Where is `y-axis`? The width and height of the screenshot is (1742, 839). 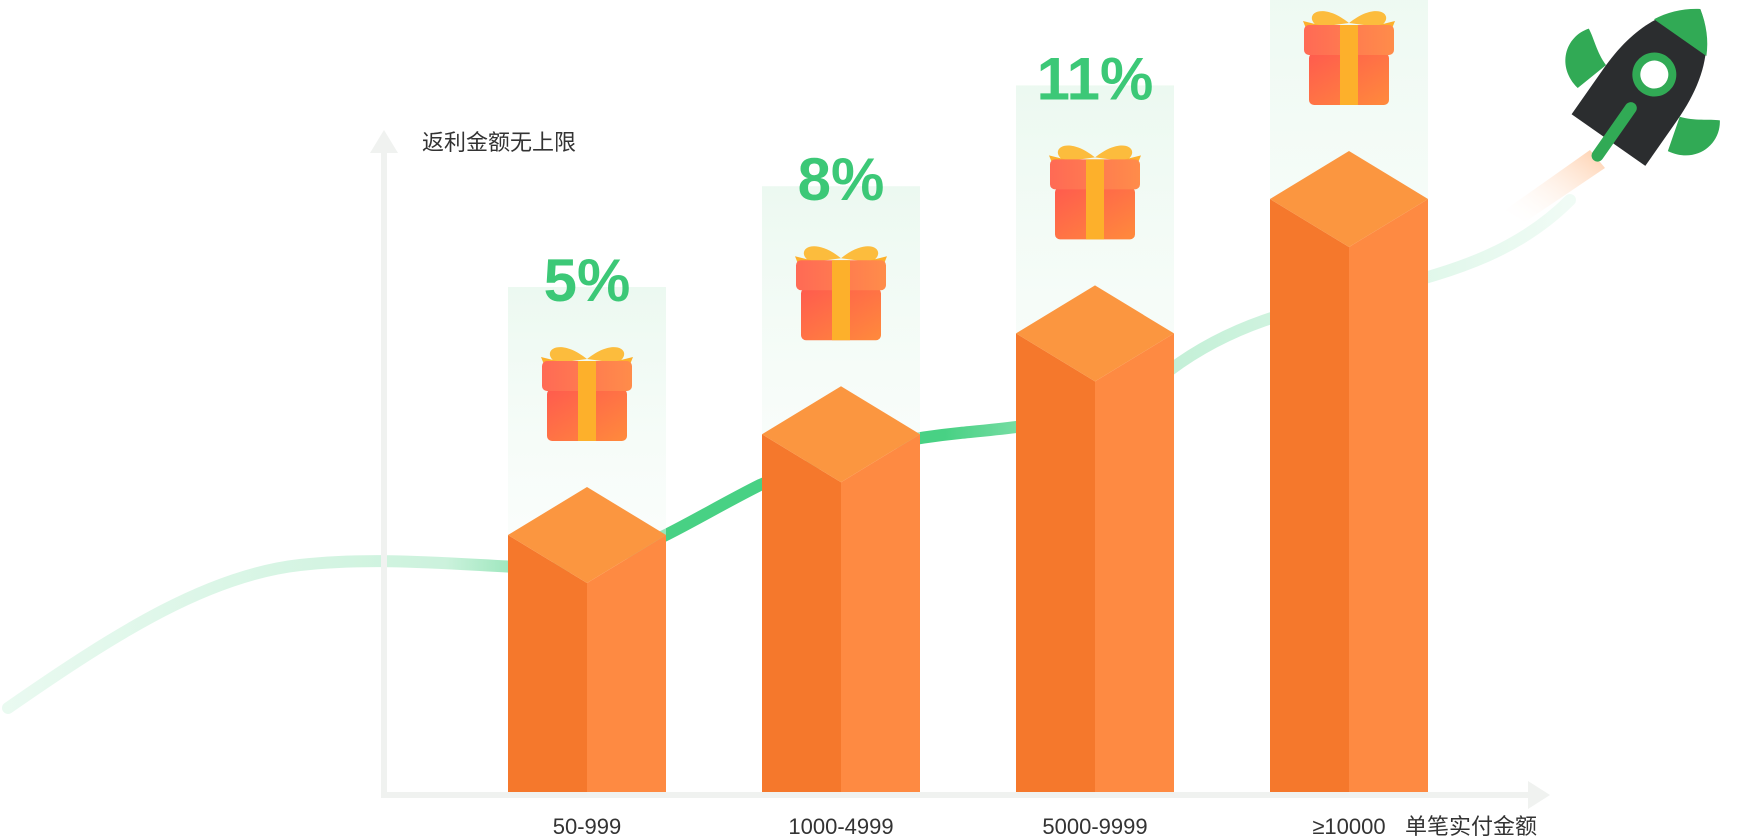 y-axis is located at coordinates (384, 462).